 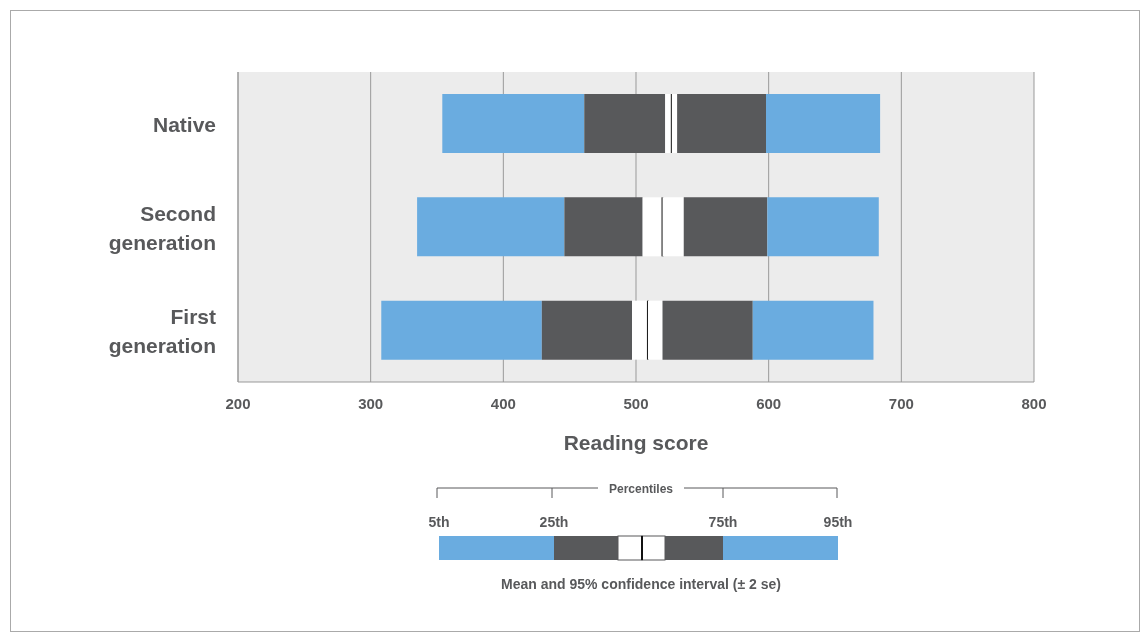 I want to click on x-tick-label: 300, so click(x=371, y=403).